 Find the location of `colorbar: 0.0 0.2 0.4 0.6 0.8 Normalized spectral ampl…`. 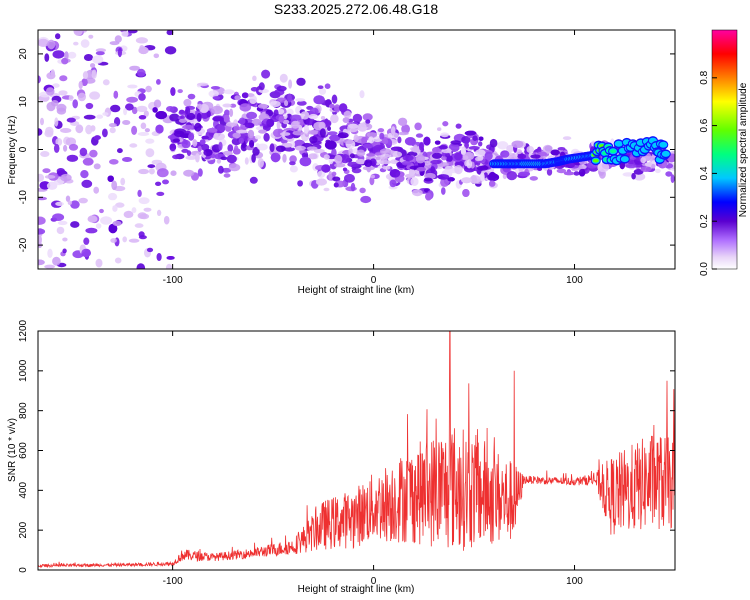

colorbar: 0.0 0.2 0.4 0.6 0.8 Normalized spectral ampl… is located at coordinates (724, 152).